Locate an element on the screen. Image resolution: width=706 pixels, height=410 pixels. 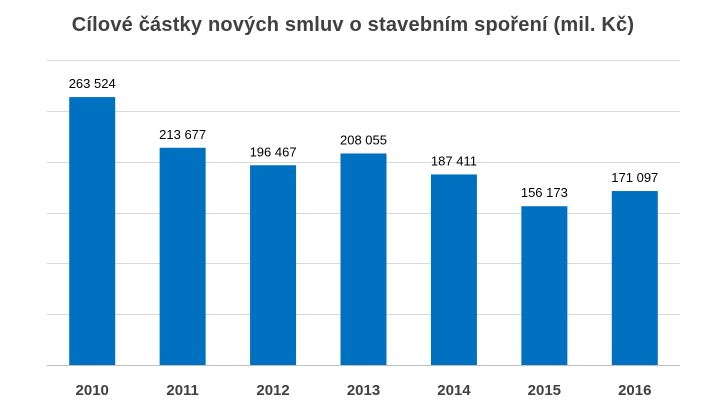
x-tick-label-2016: 2016 is located at coordinates (634, 390).